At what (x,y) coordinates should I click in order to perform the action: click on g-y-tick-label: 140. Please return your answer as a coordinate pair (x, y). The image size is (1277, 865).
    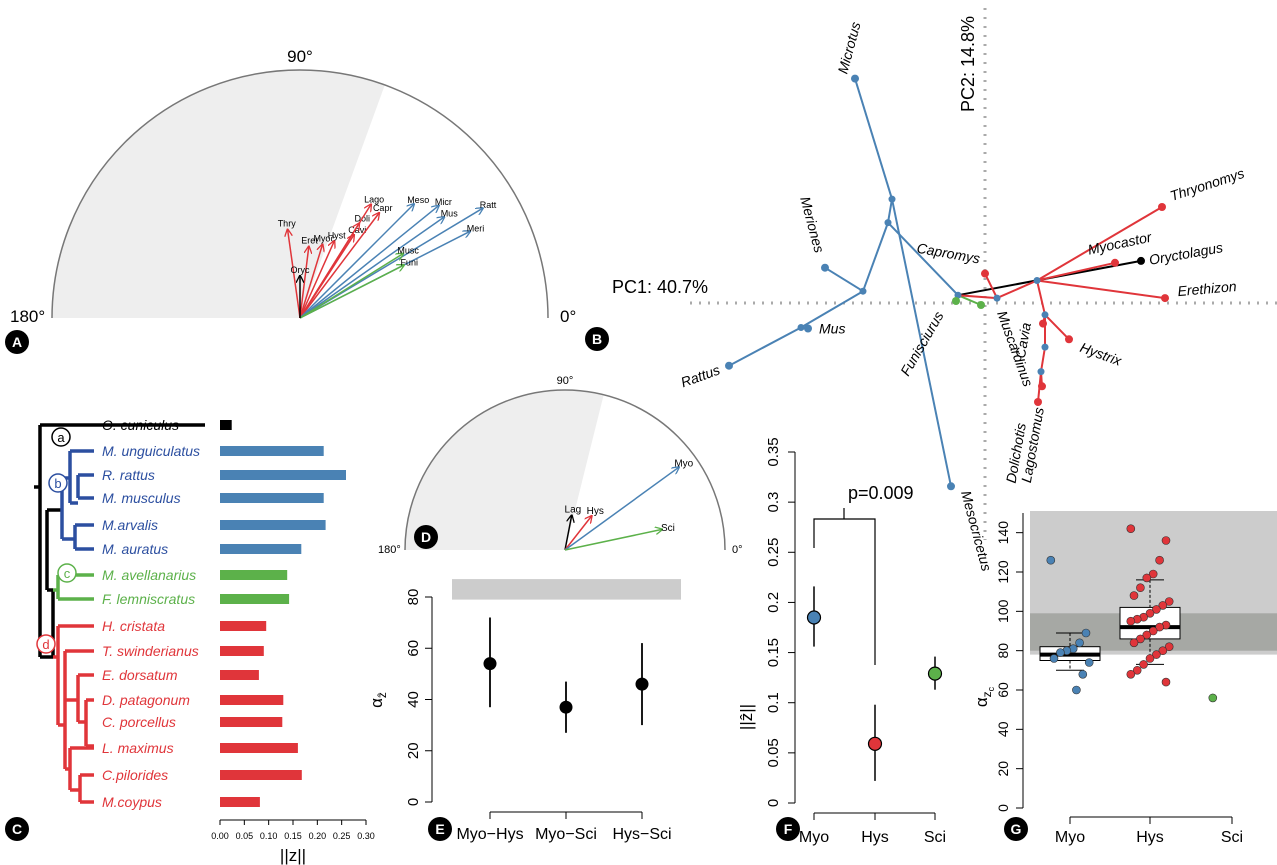
    Looking at the image, I should click on (1003, 533).